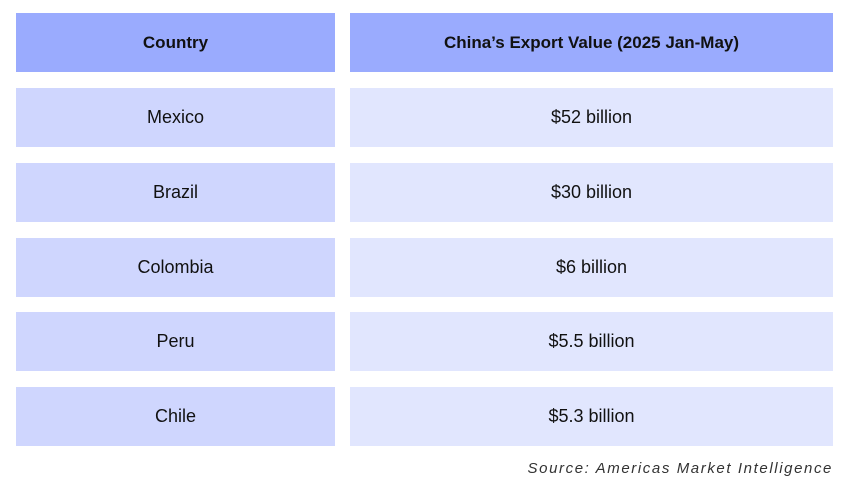 This screenshot has height=490, width=854. I want to click on cell-export-value: $5.5 billion, so click(591, 341).